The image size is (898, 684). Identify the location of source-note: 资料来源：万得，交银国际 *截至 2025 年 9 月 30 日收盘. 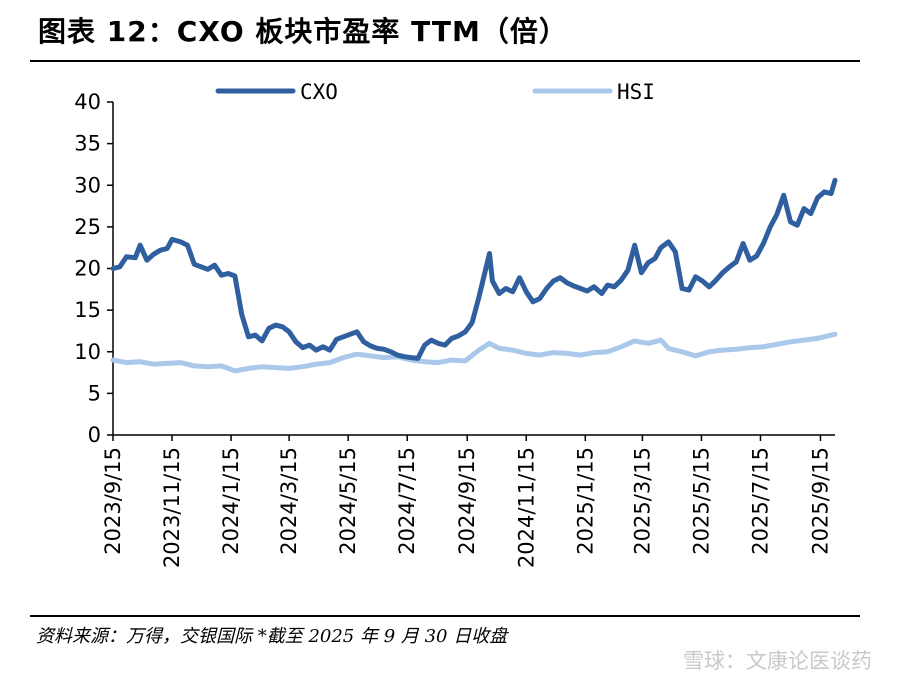
(272, 636).